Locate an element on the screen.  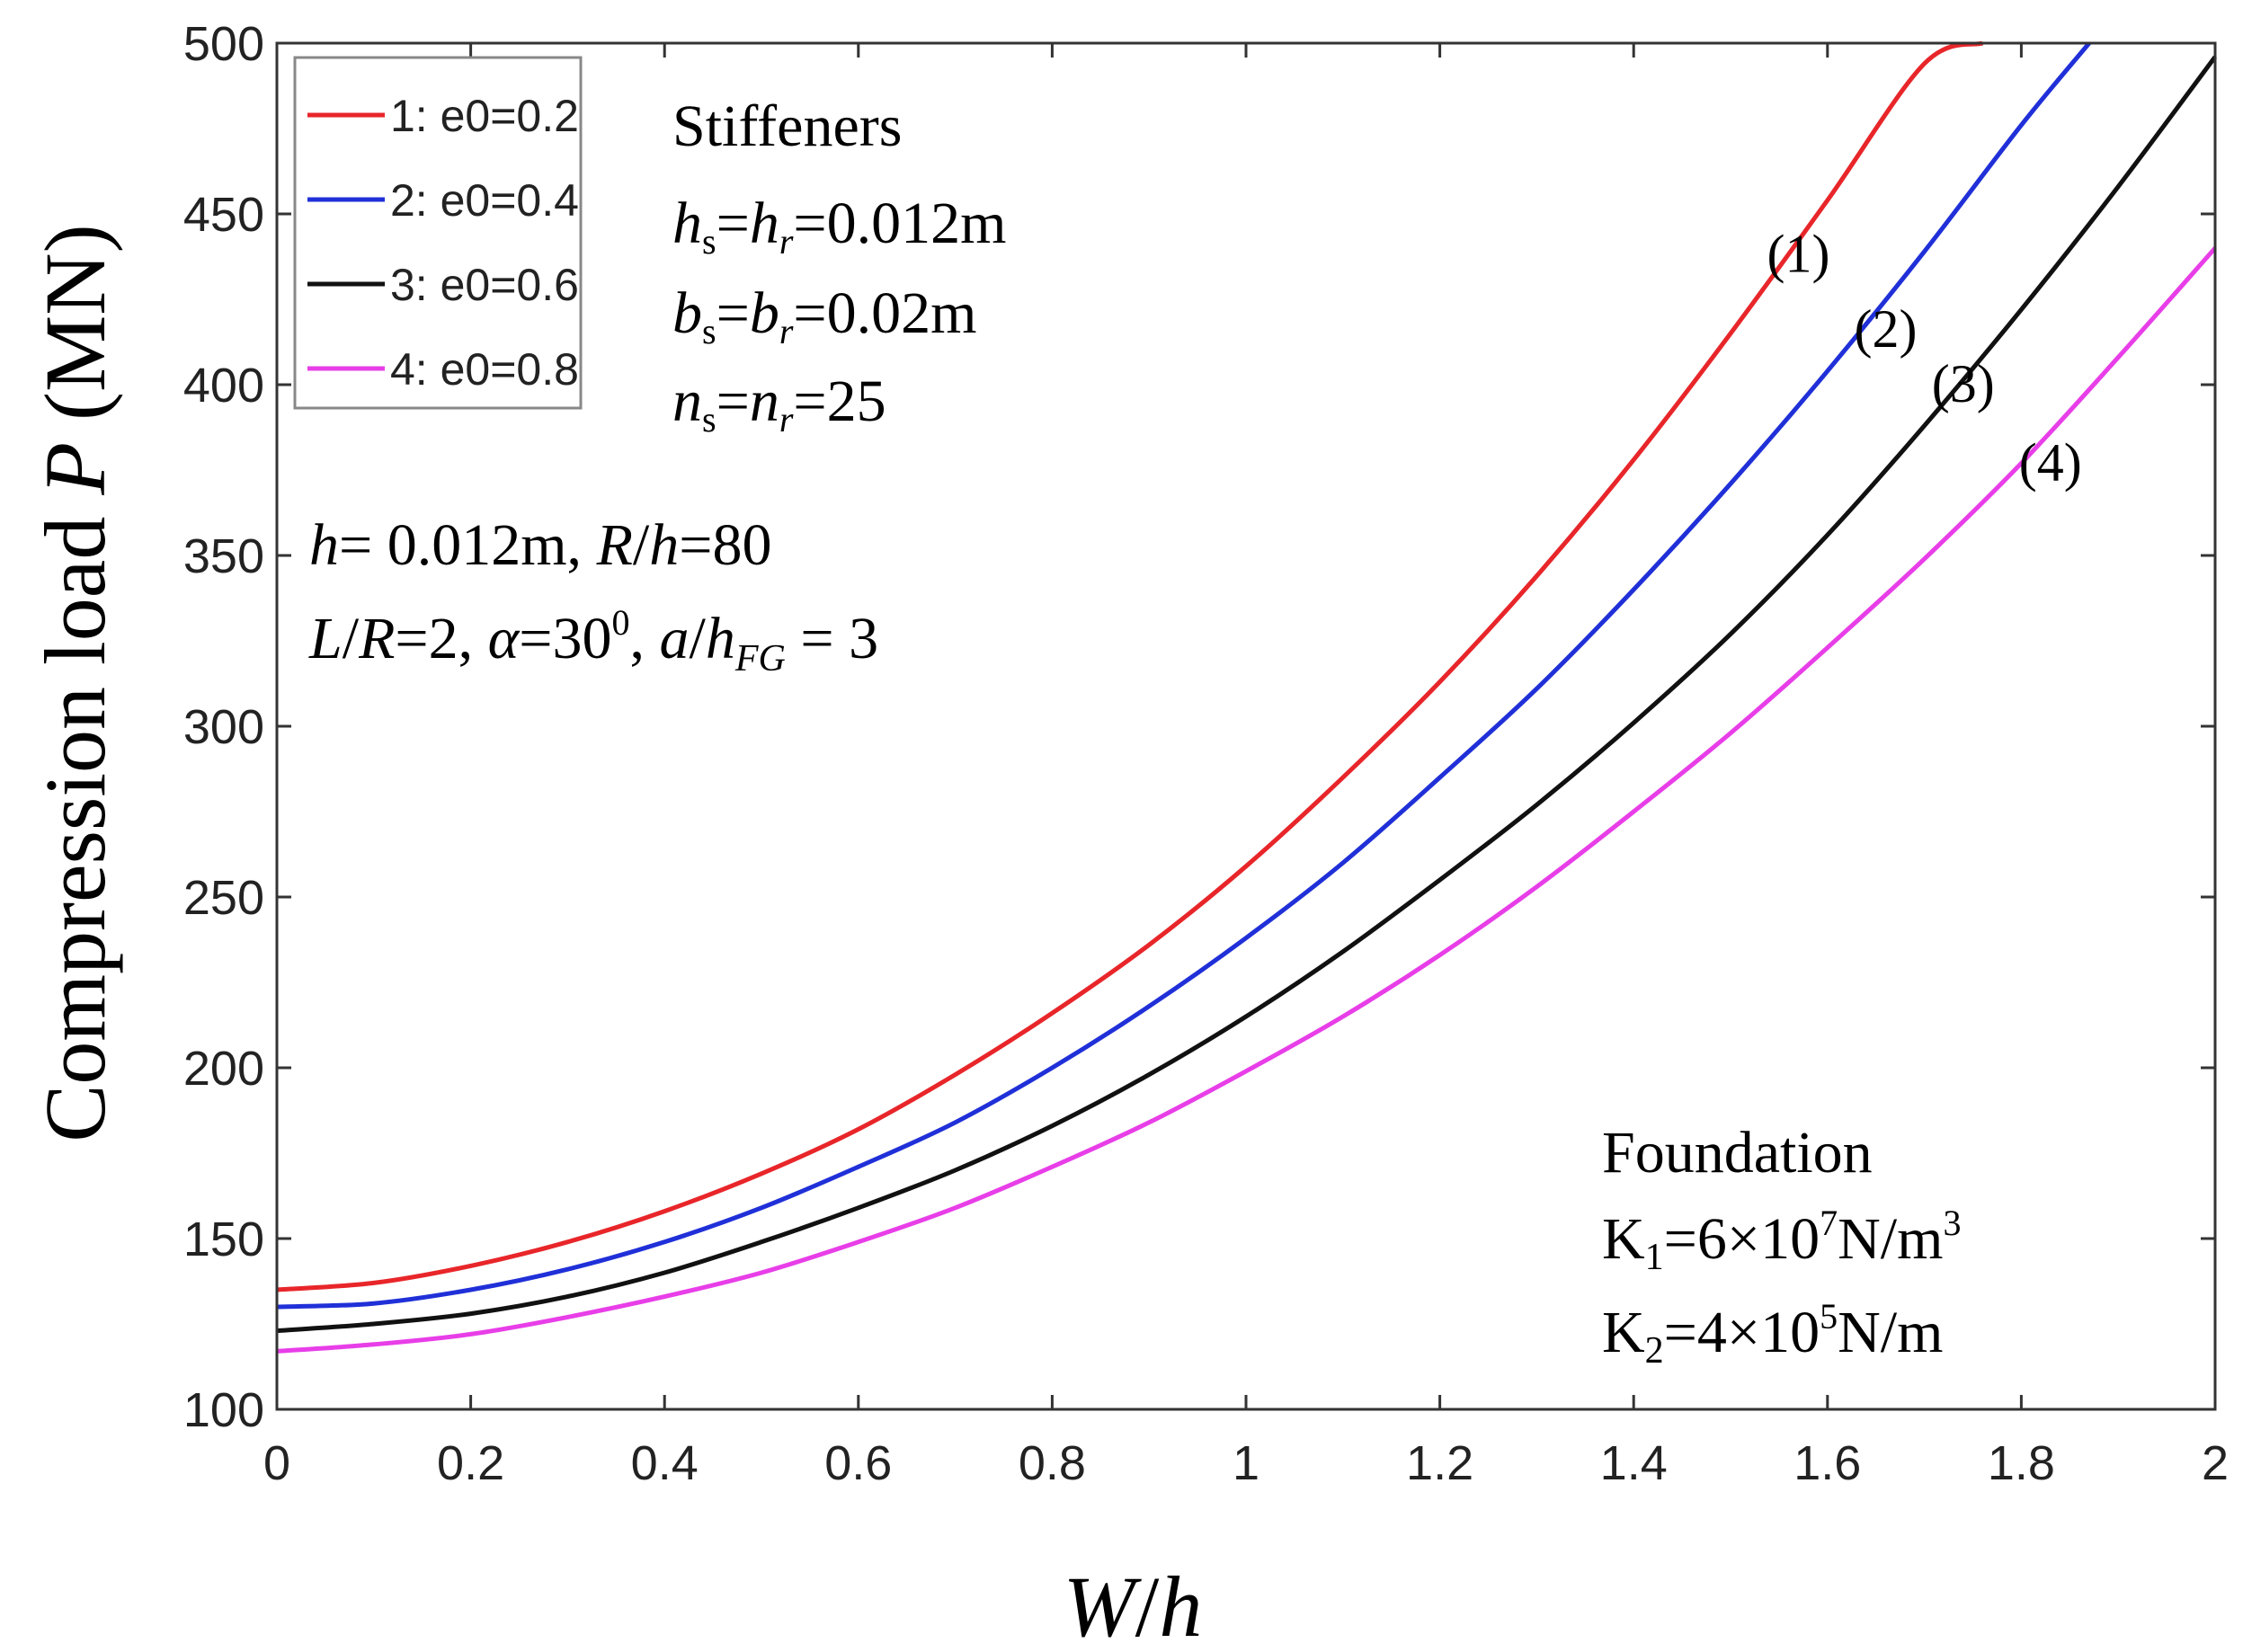
y-tick-label: 450 is located at coordinates (223, 215).